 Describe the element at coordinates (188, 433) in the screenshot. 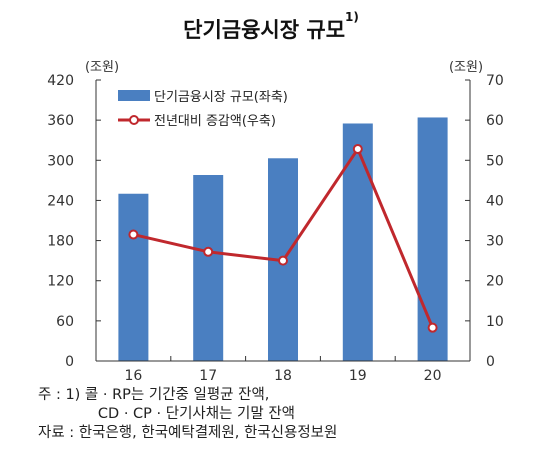

I see `source-note: 자료 : 한국은행, 한국예탁결제원, 한국신용정보원` at that location.